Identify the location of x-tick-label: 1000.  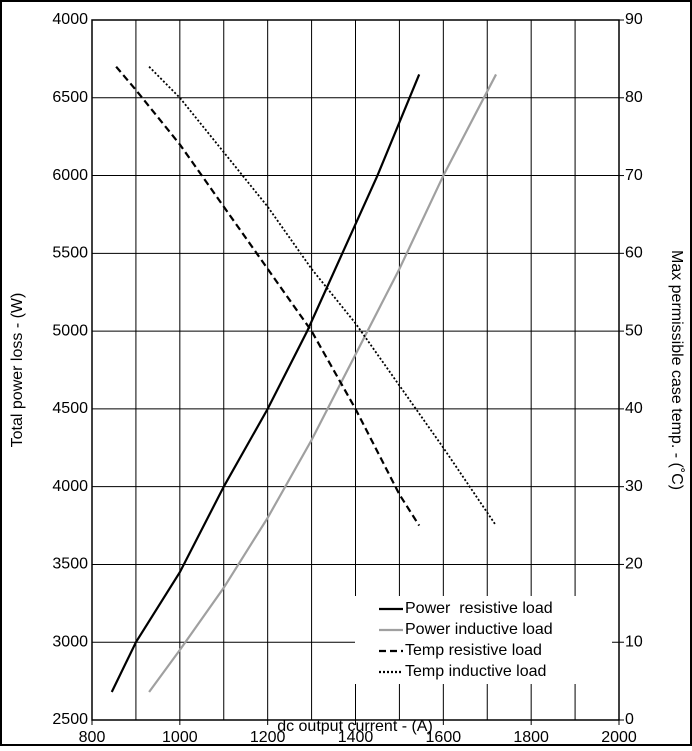
(180, 737).